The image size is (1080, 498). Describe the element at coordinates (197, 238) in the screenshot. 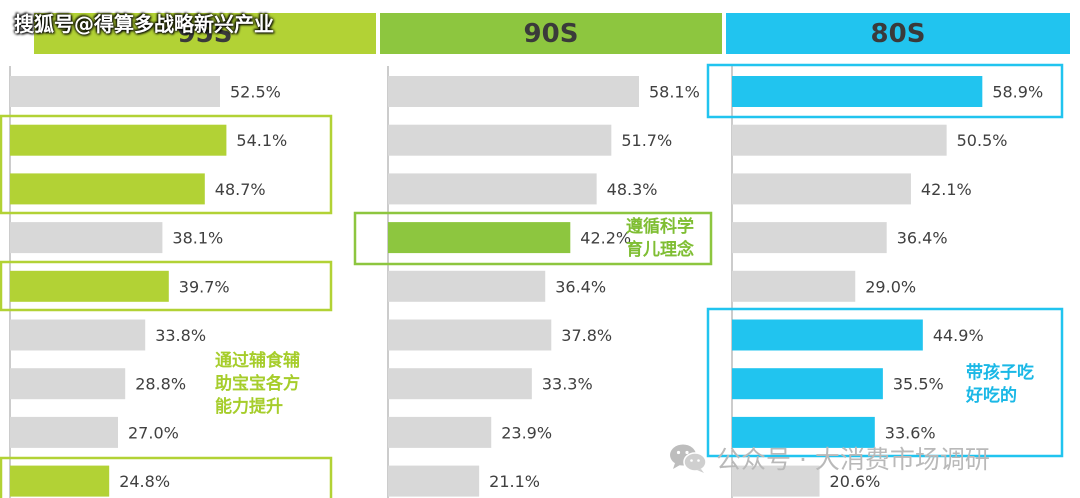

I see `value-label-95s-3: 38.1%` at that location.